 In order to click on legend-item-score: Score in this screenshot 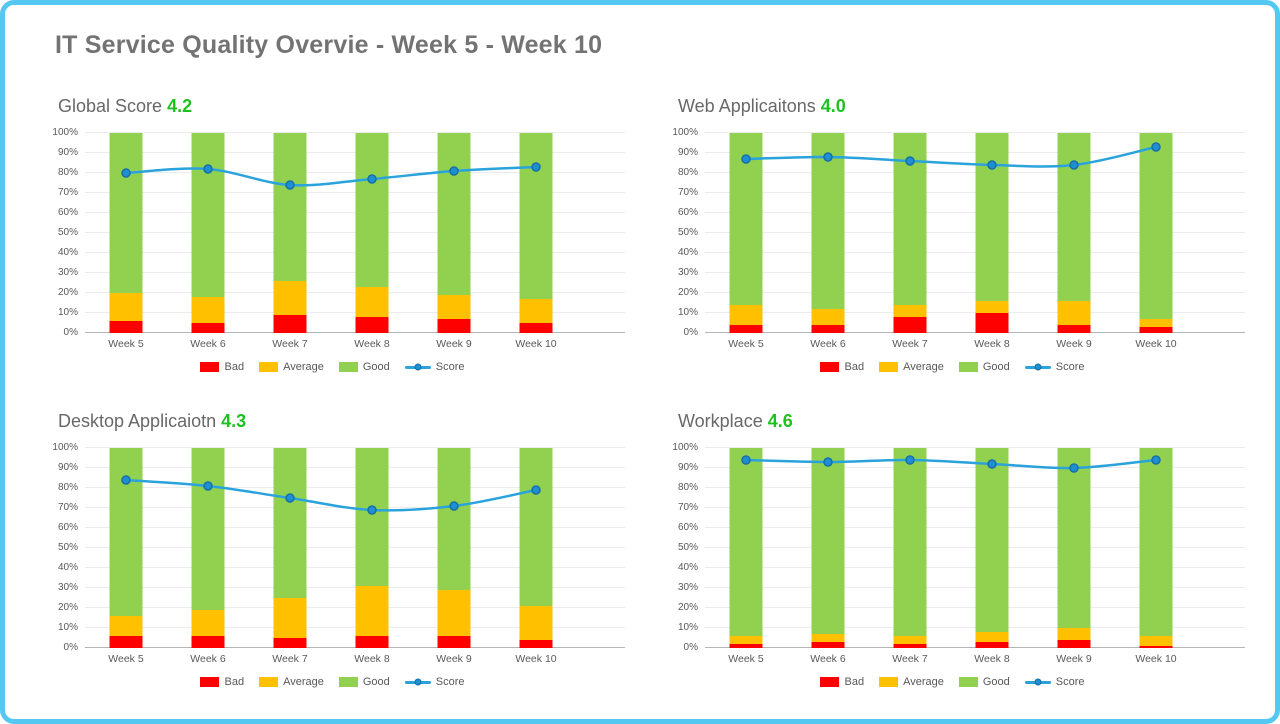, I will do `click(434, 682)`.